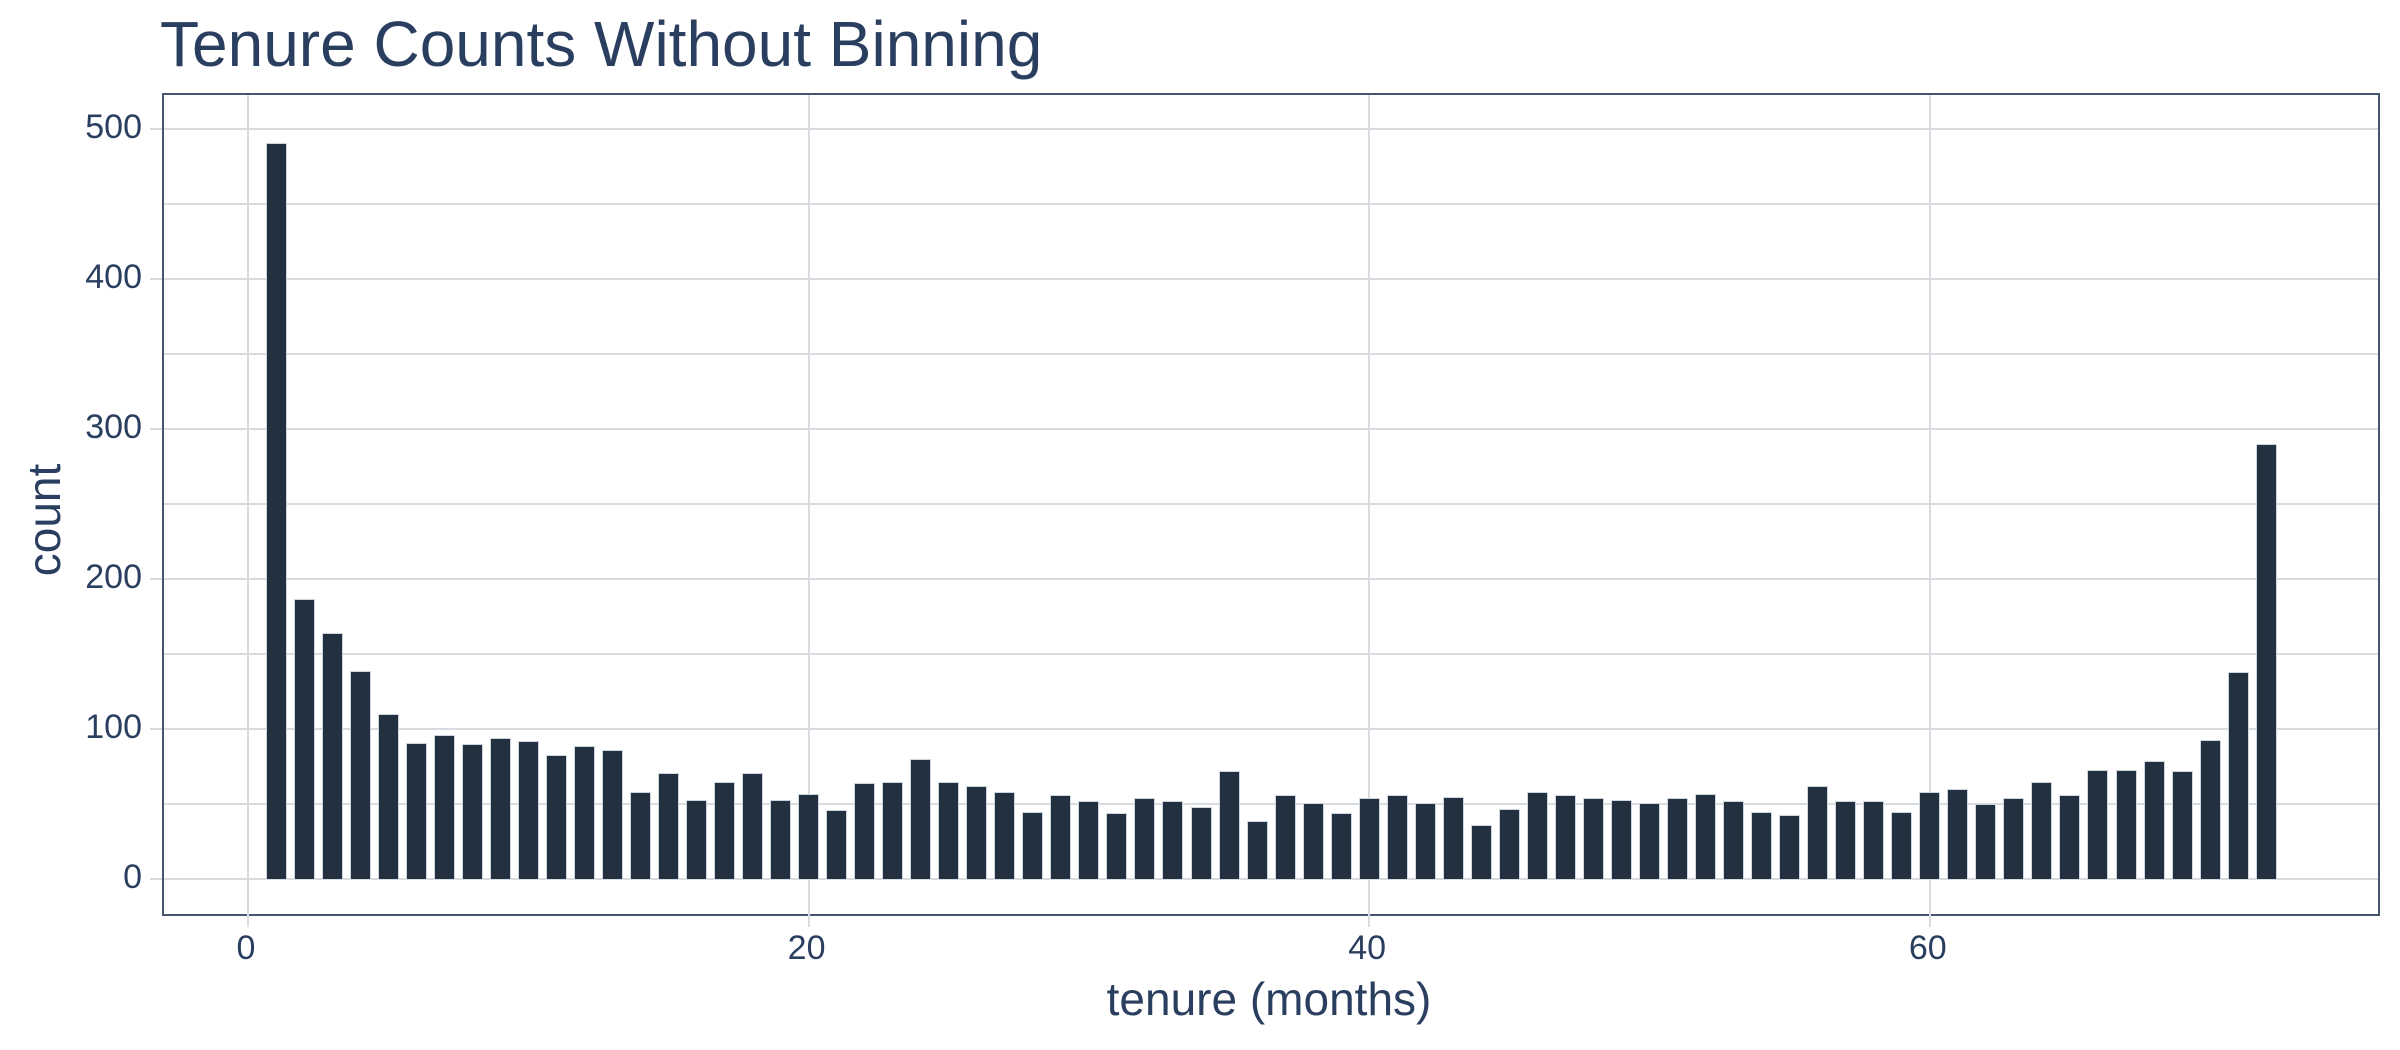  I want to click on x-tick-label-20: 20, so click(806, 948).